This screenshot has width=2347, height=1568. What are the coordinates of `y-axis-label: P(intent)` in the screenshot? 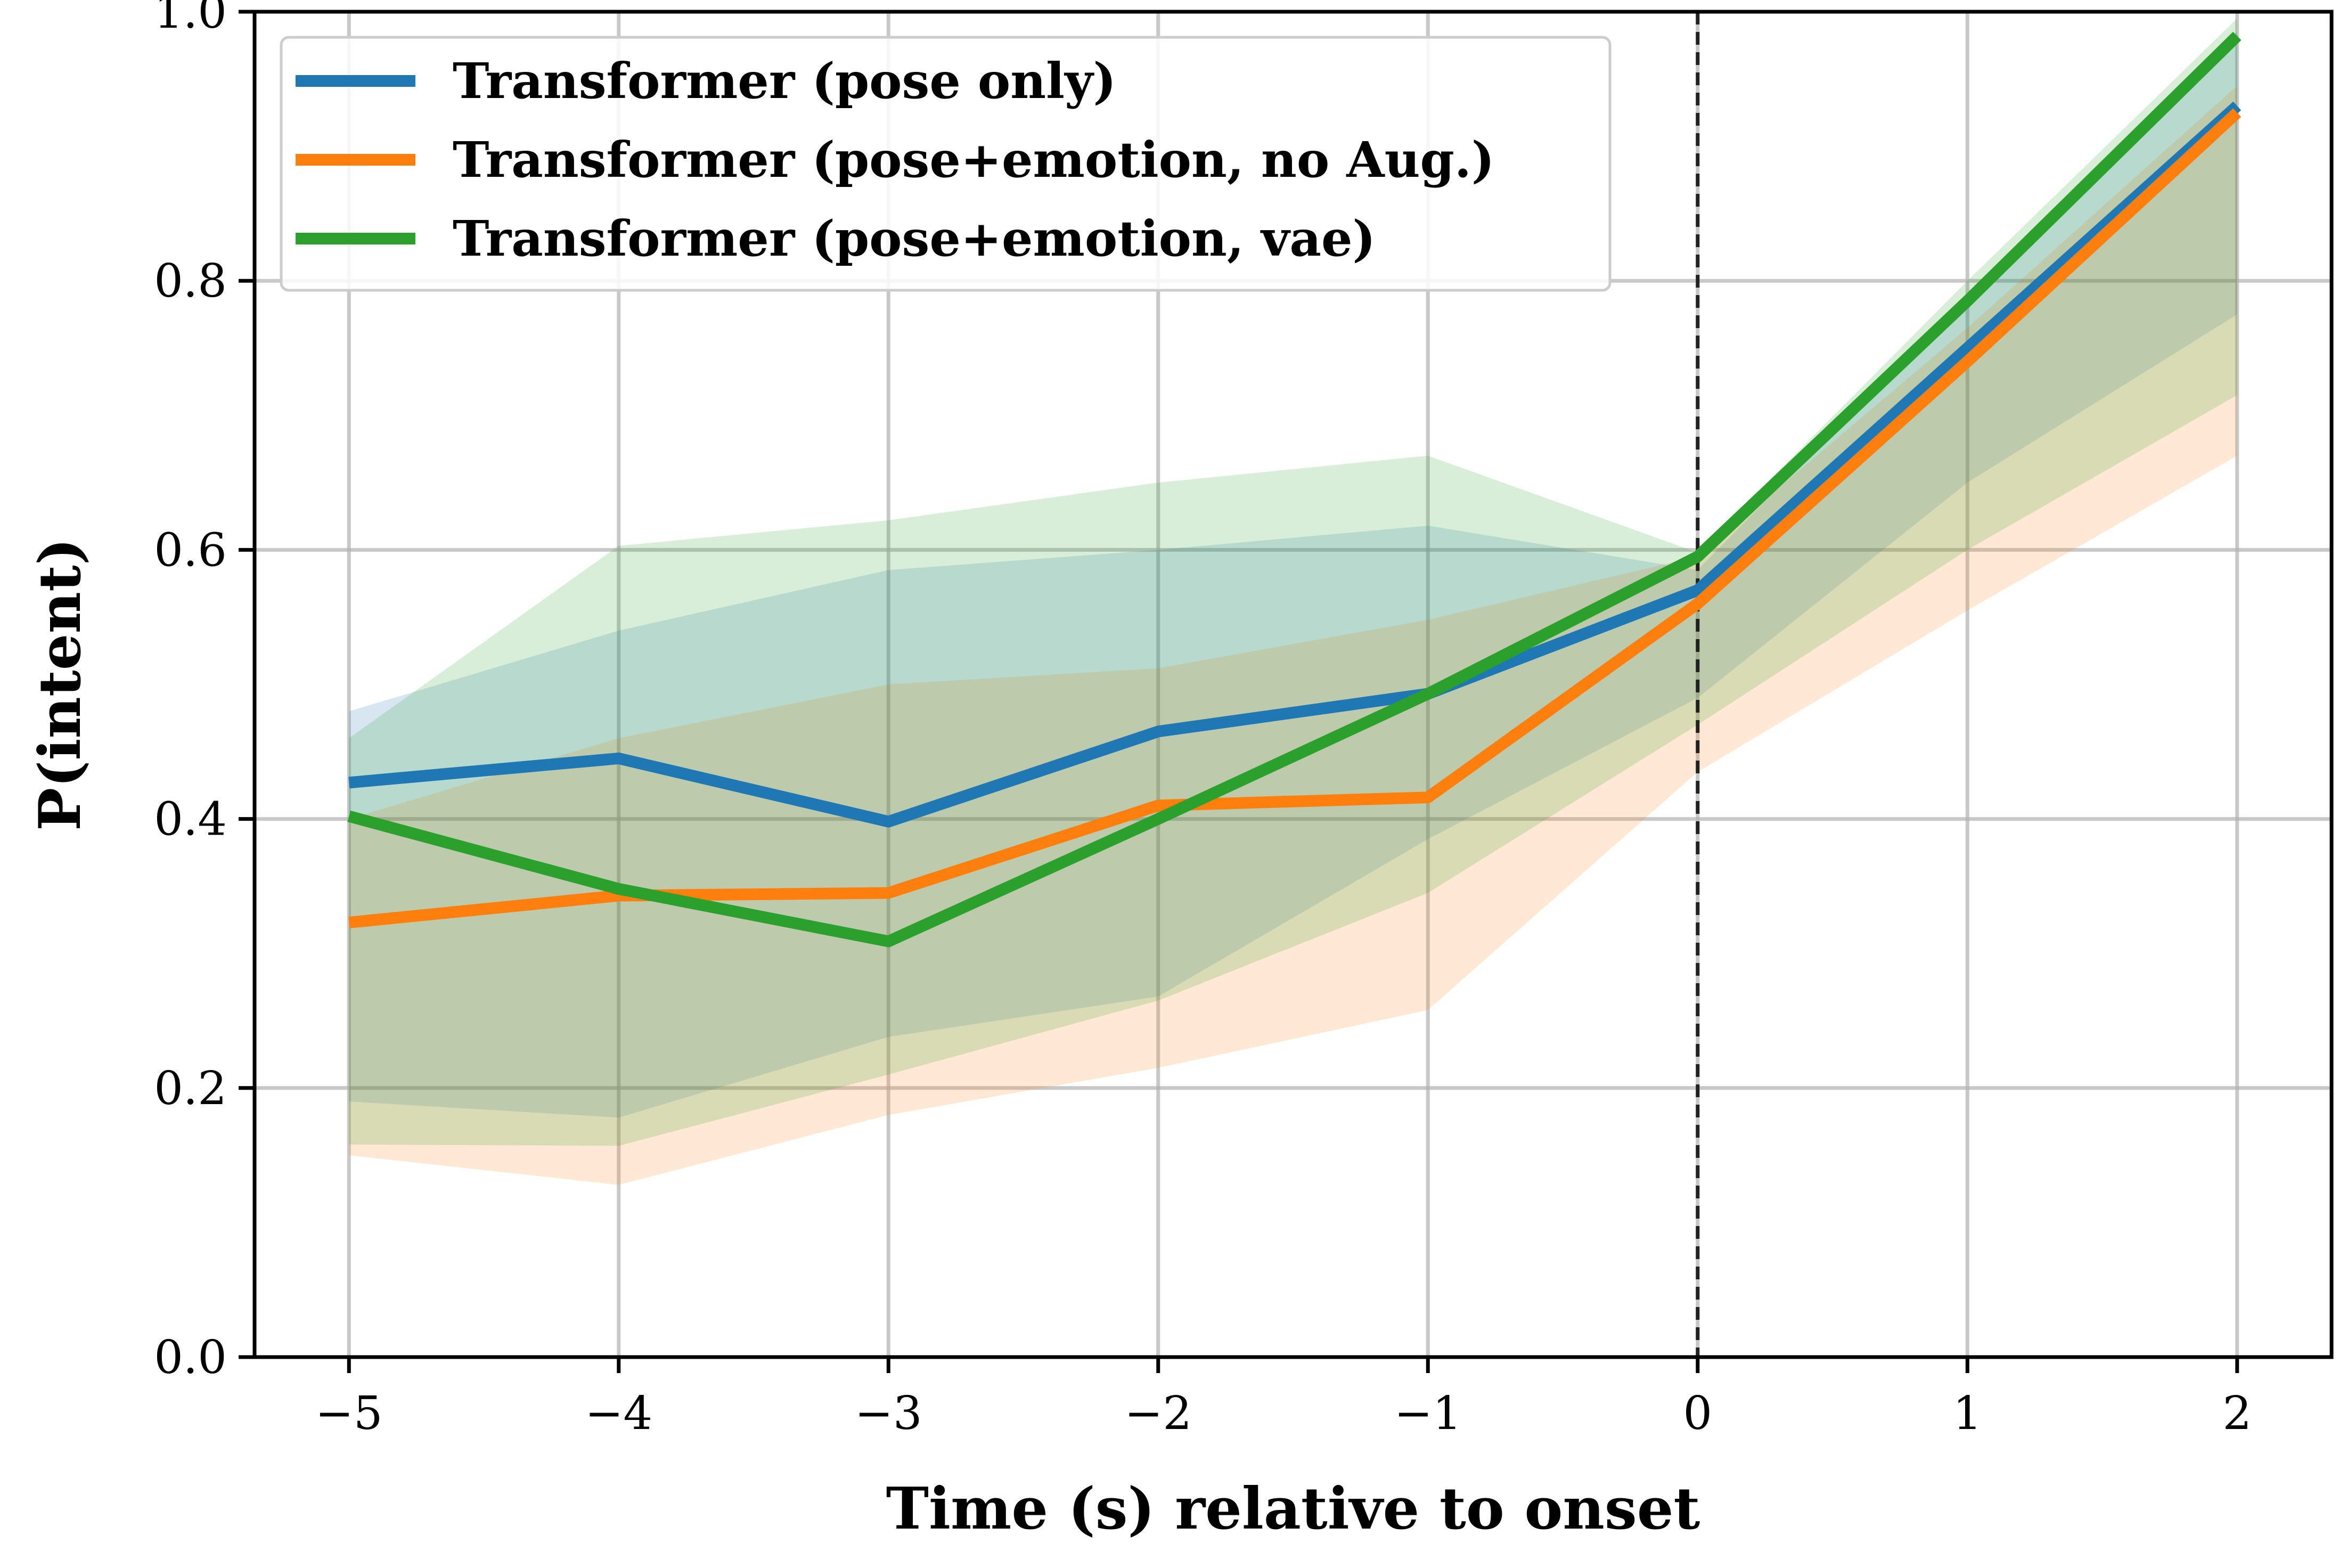 It's located at (60, 684).